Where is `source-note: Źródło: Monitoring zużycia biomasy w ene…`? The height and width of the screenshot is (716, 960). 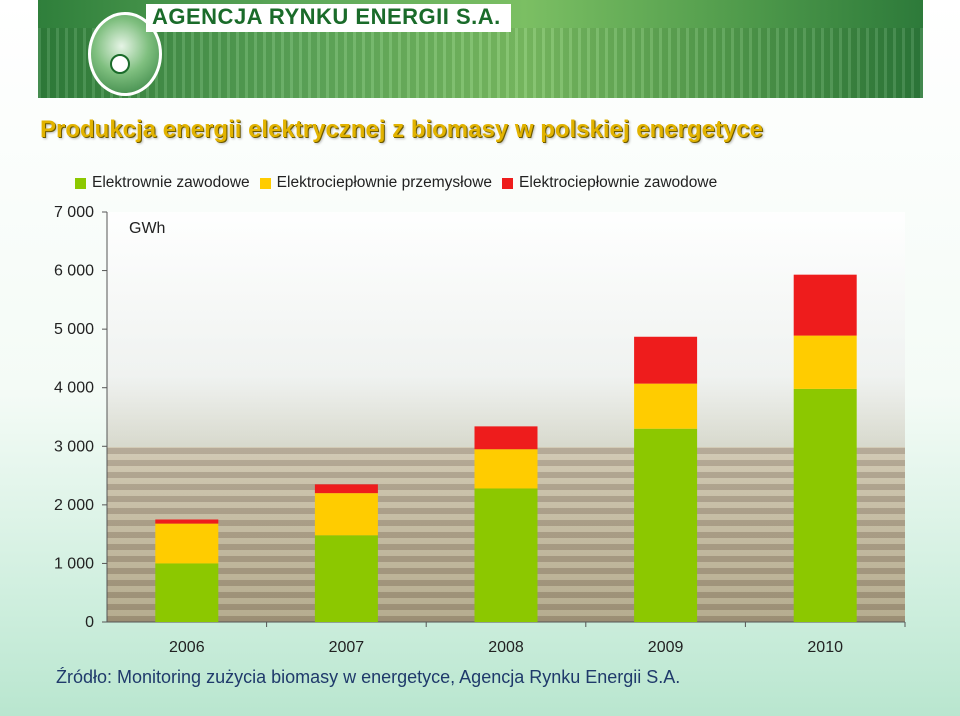
source-note: Źródło: Monitoring zużycia biomasy w ene… is located at coordinates (368, 677).